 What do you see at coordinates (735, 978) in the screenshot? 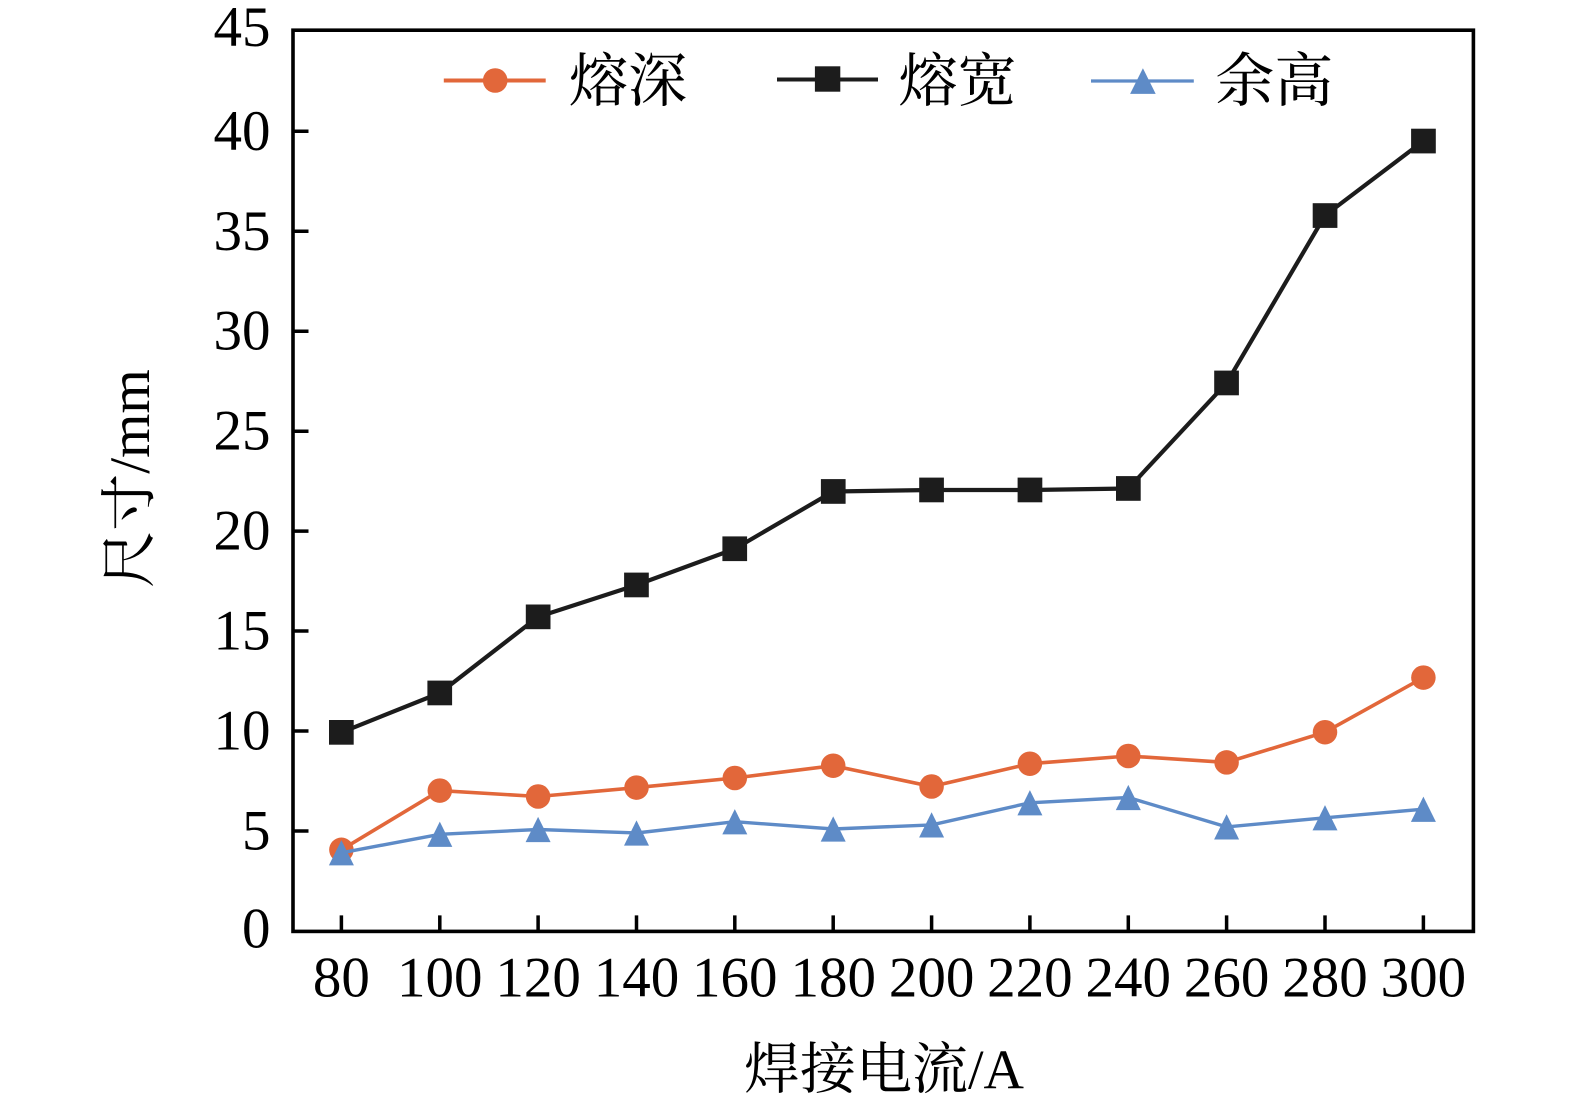
I see `svg-text: 160` at bounding box center [735, 978].